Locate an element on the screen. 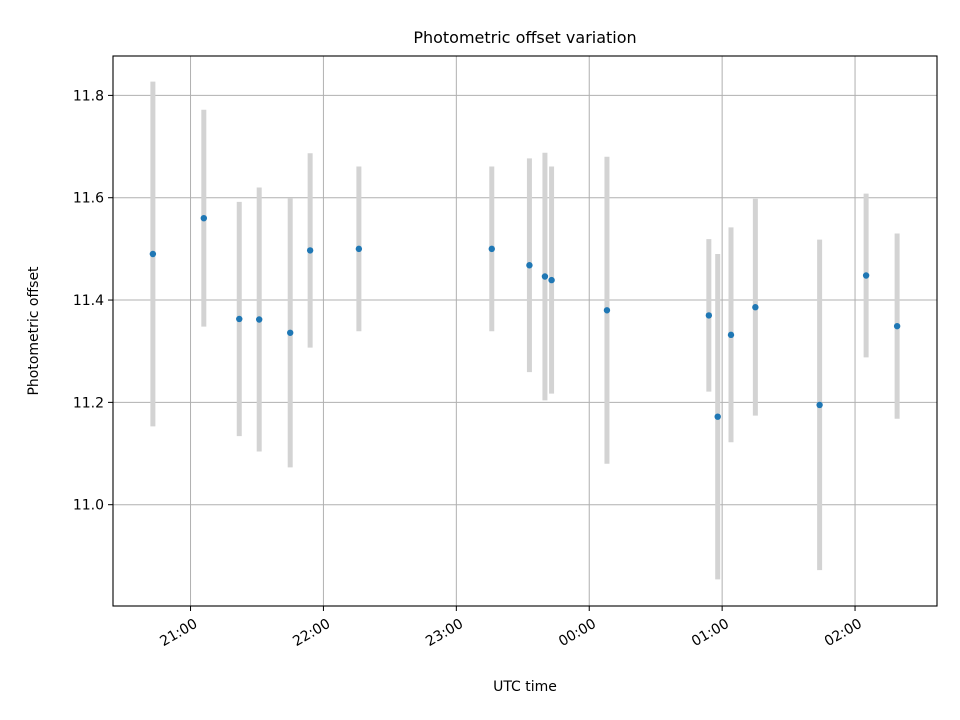 This screenshot has width=960, height=720. y-tick-label: 11.2 is located at coordinates (88, 403).